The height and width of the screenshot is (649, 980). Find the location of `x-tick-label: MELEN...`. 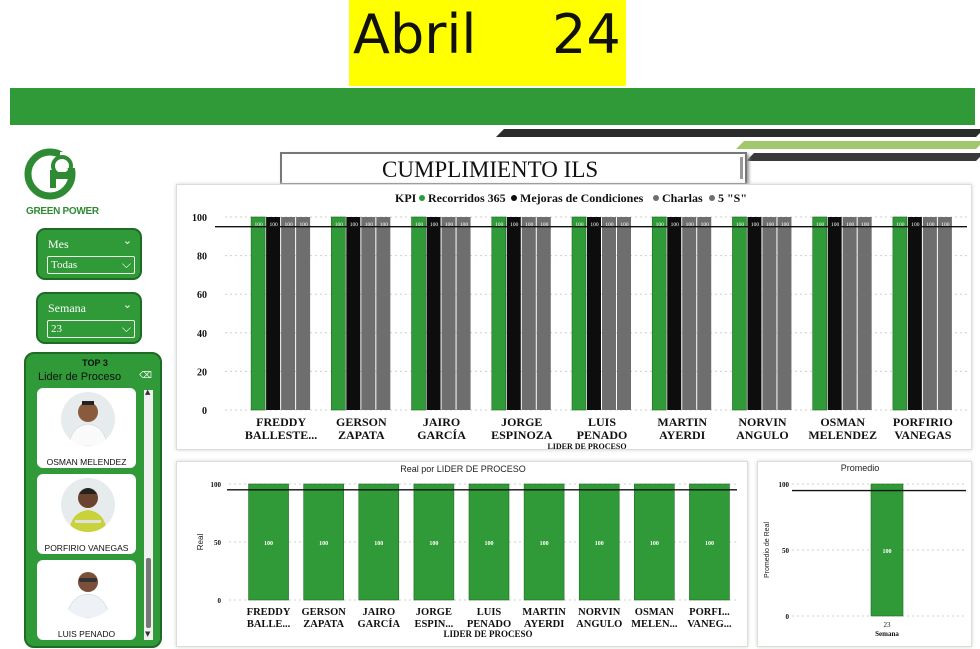

x-tick-label: MELEN... is located at coordinates (654, 624).